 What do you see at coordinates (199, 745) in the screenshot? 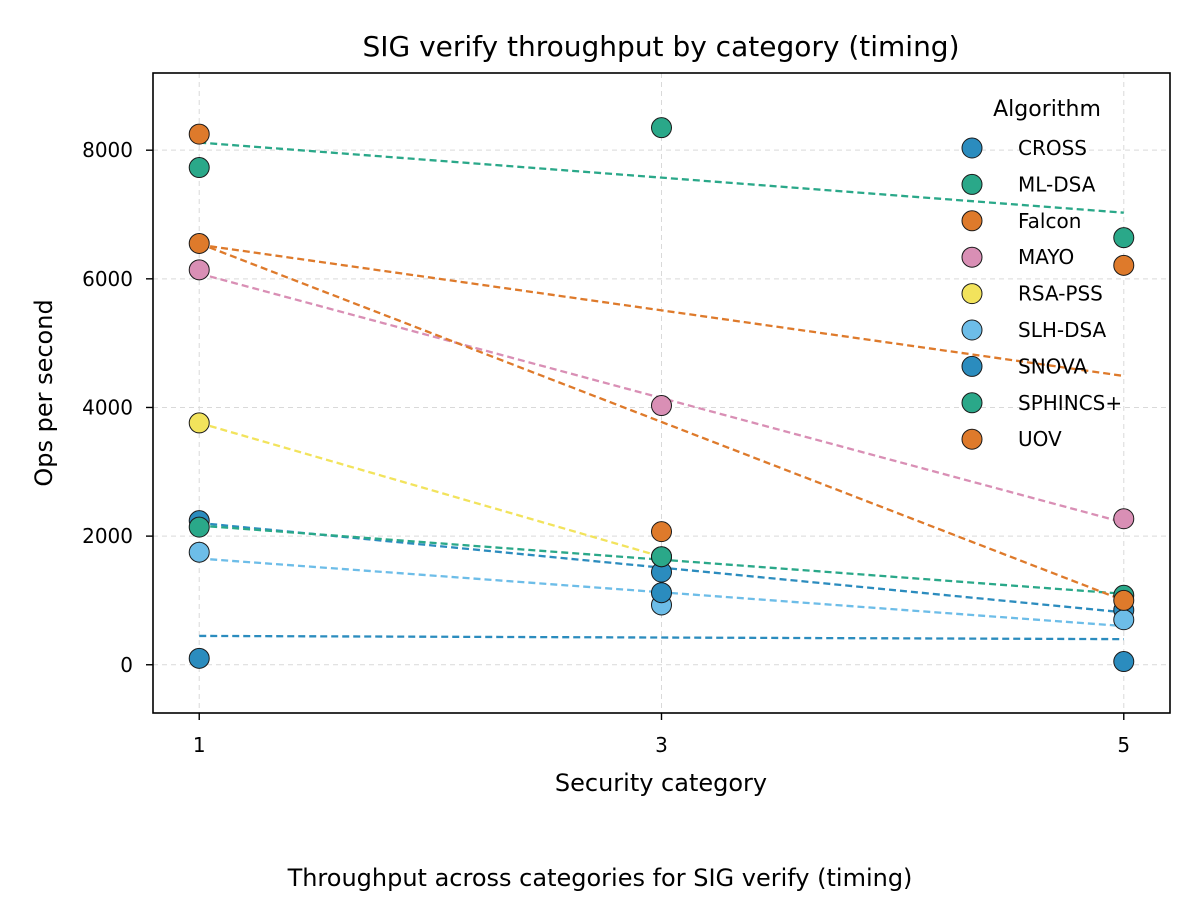
I see `x-tick-label: 1` at bounding box center [199, 745].